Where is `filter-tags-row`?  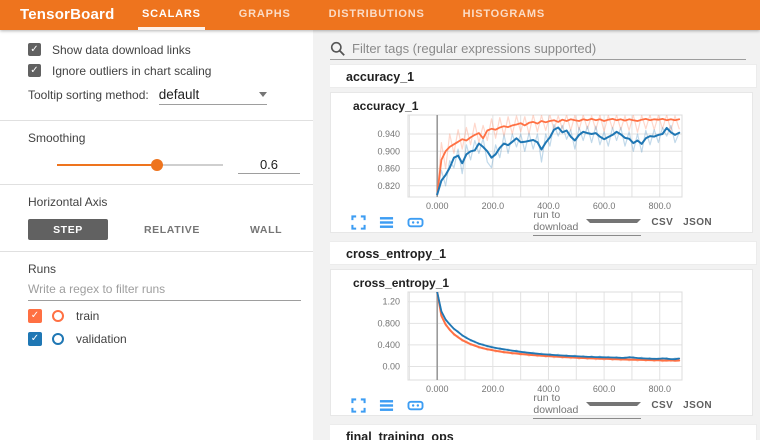
filter-tags-row is located at coordinates (538, 49).